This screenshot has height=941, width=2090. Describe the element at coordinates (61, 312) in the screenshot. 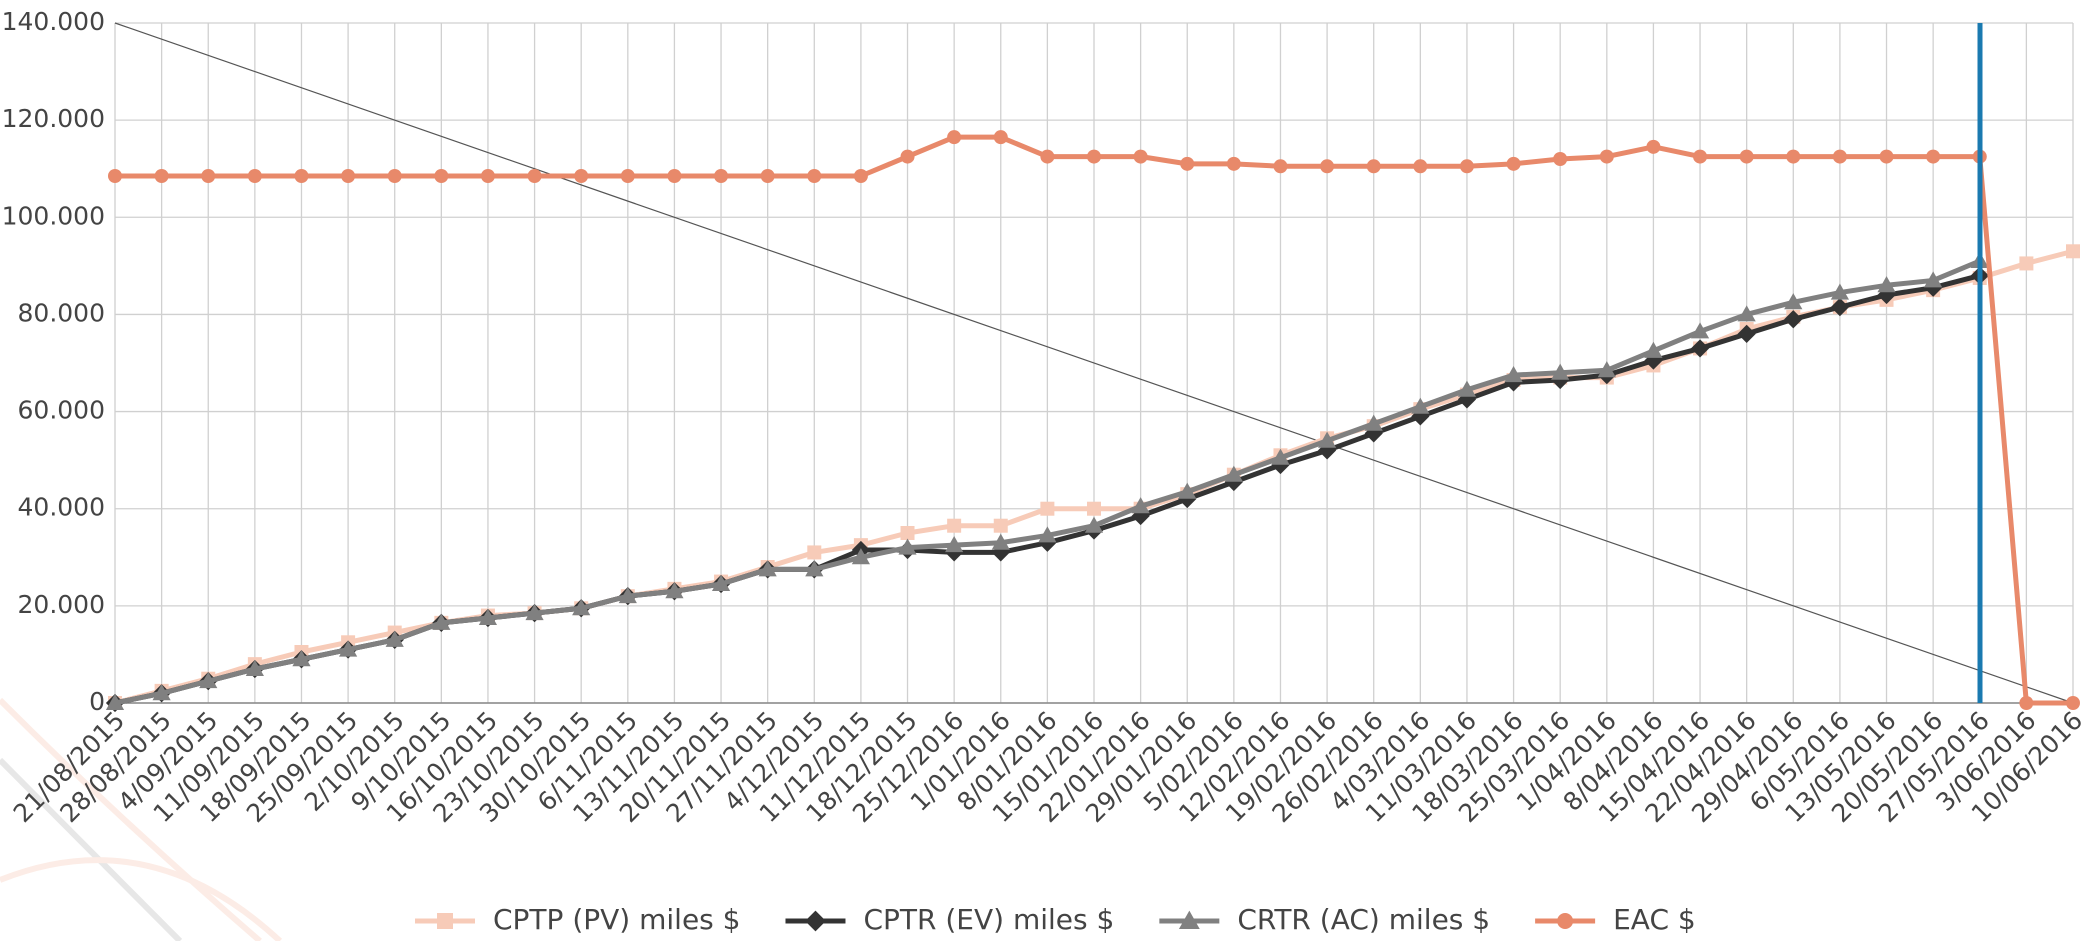

I see `y-tick-label: 80.000` at that location.